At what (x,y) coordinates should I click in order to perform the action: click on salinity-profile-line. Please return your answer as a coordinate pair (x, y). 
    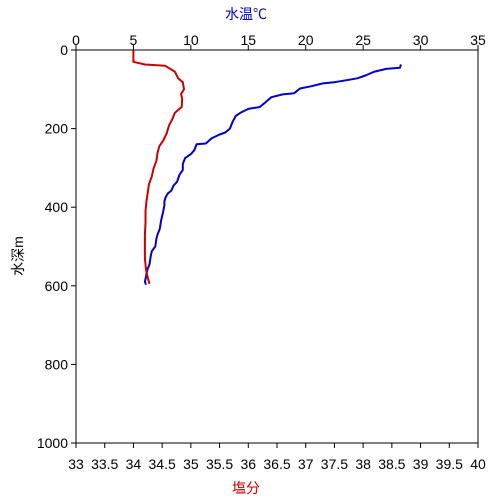
    Looking at the image, I should click on (158, 167).